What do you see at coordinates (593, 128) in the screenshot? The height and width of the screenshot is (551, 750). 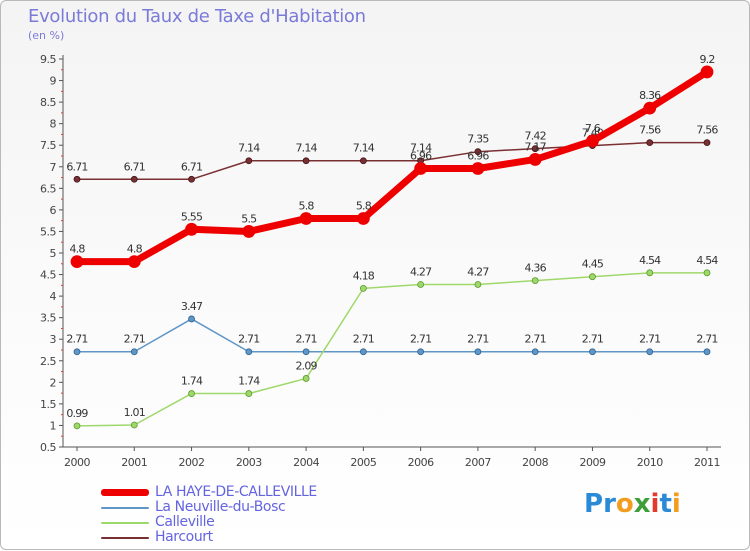 I see `data-label-la-haye-de-calleville: 7.6` at bounding box center [593, 128].